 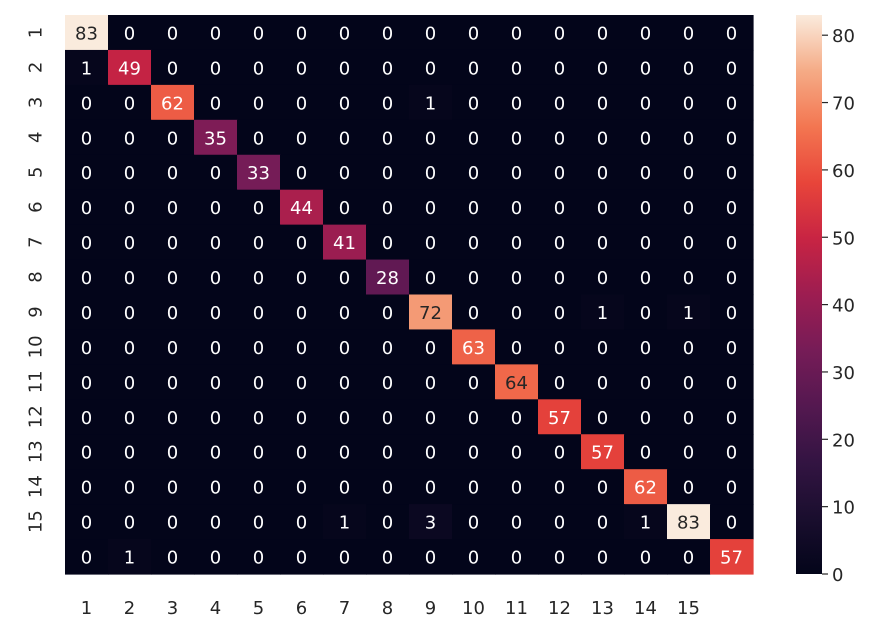 I want to click on y-tick-label: 7, so click(x=36, y=241).